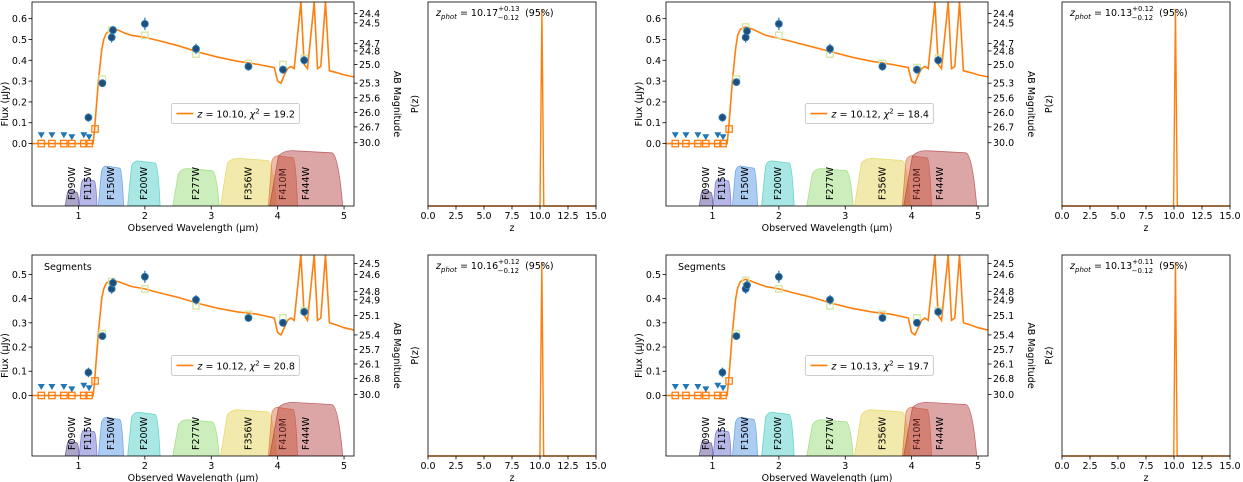 The width and height of the screenshot is (1243, 482). I want to click on legend-box, so click(869, 365).